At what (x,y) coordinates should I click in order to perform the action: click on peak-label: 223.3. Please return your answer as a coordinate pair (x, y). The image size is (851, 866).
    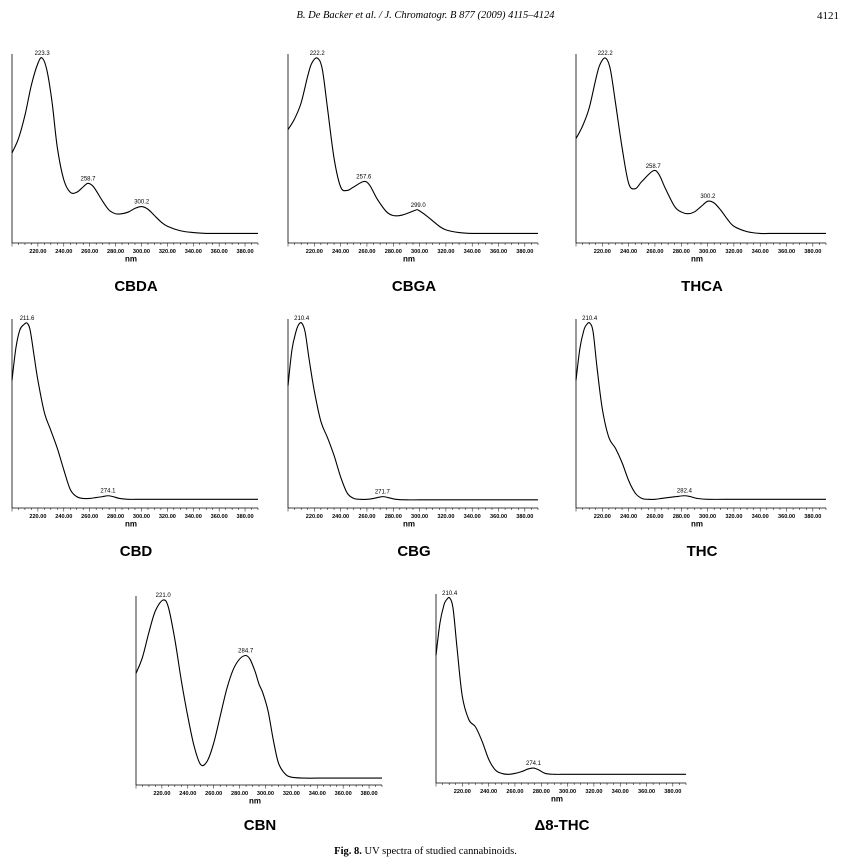
    Looking at the image, I should click on (43, 54).